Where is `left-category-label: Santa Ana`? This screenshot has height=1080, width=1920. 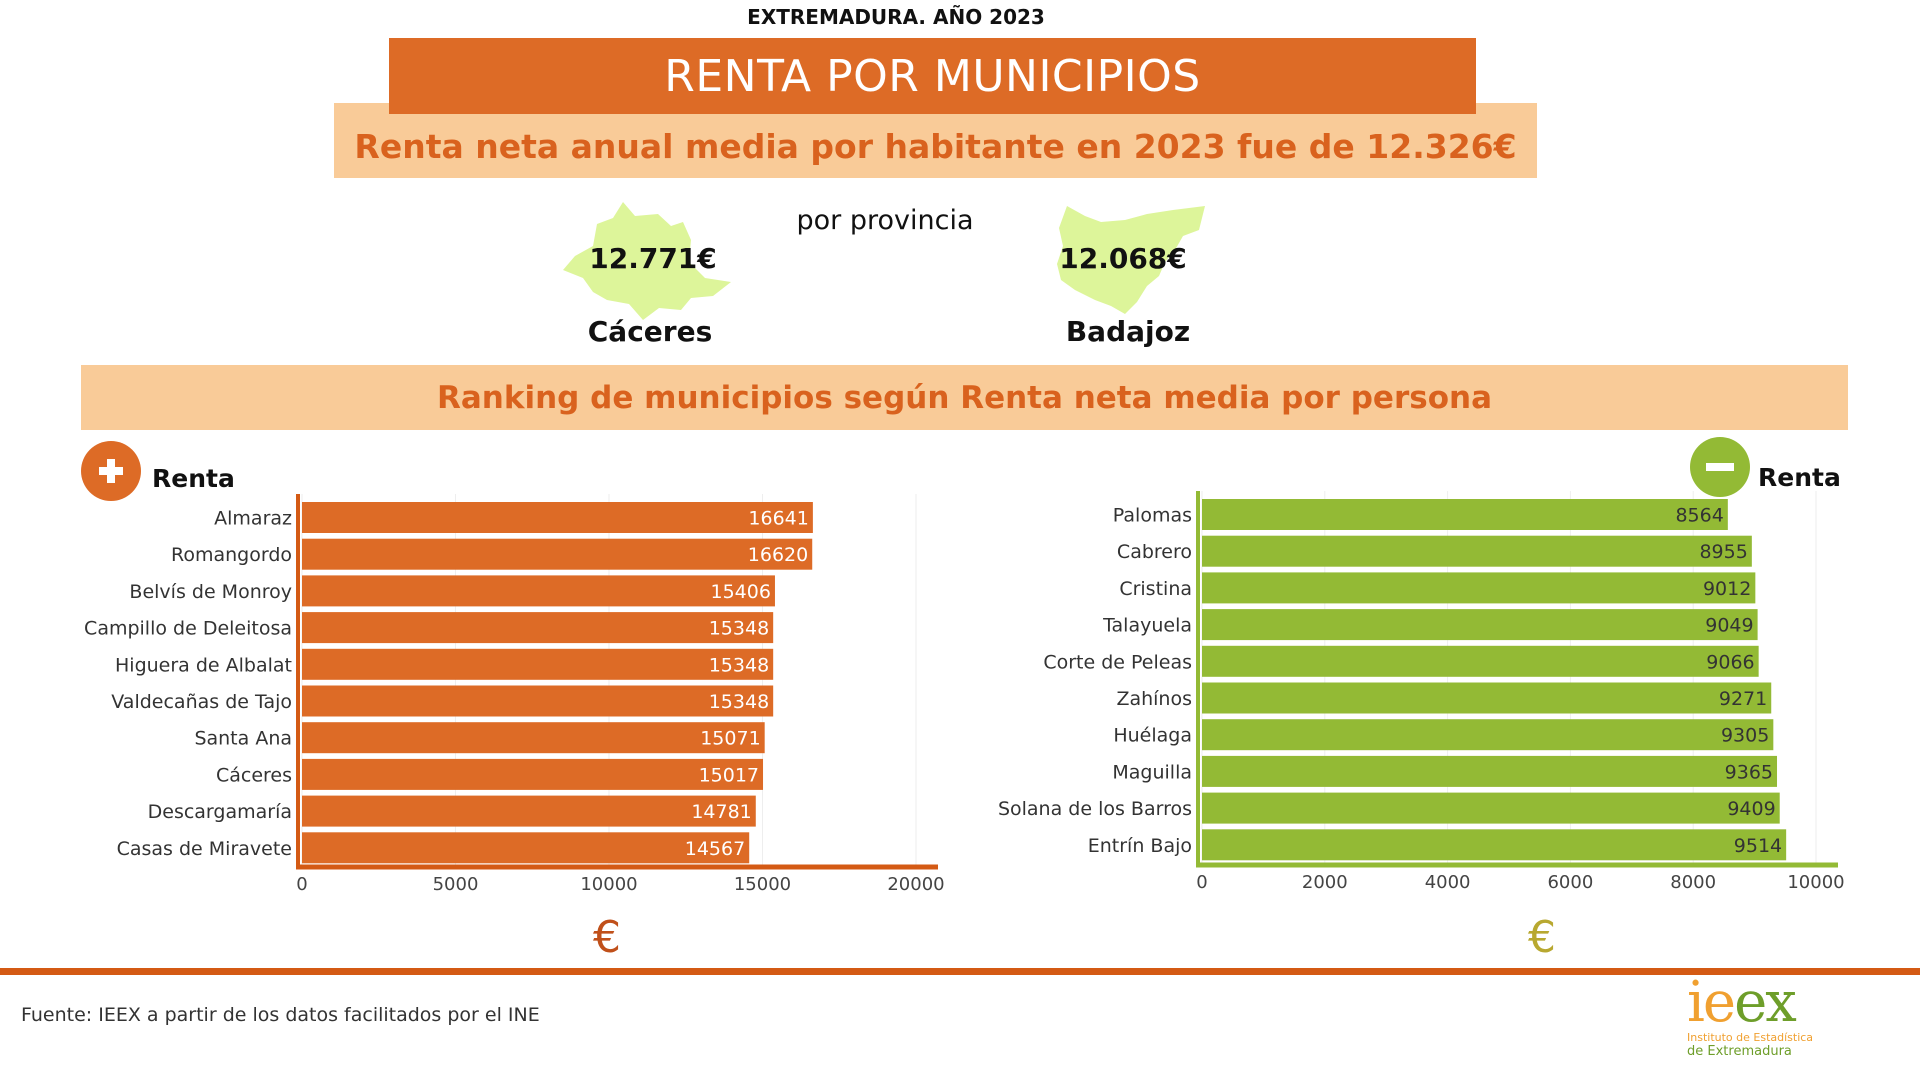
left-category-label: Santa Ana is located at coordinates (243, 739).